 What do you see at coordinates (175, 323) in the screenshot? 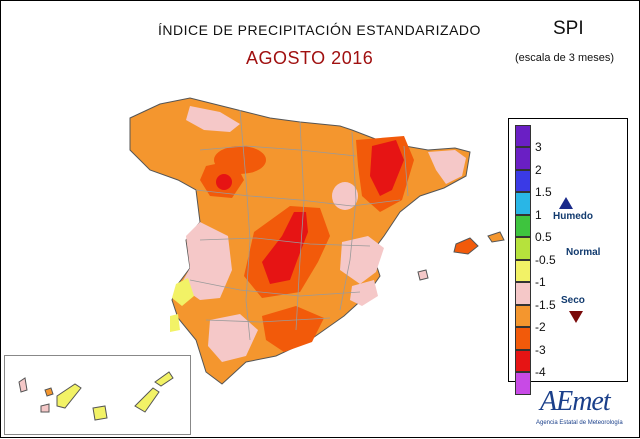
I see `zone-wet-huelva` at bounding box center [175, 323].